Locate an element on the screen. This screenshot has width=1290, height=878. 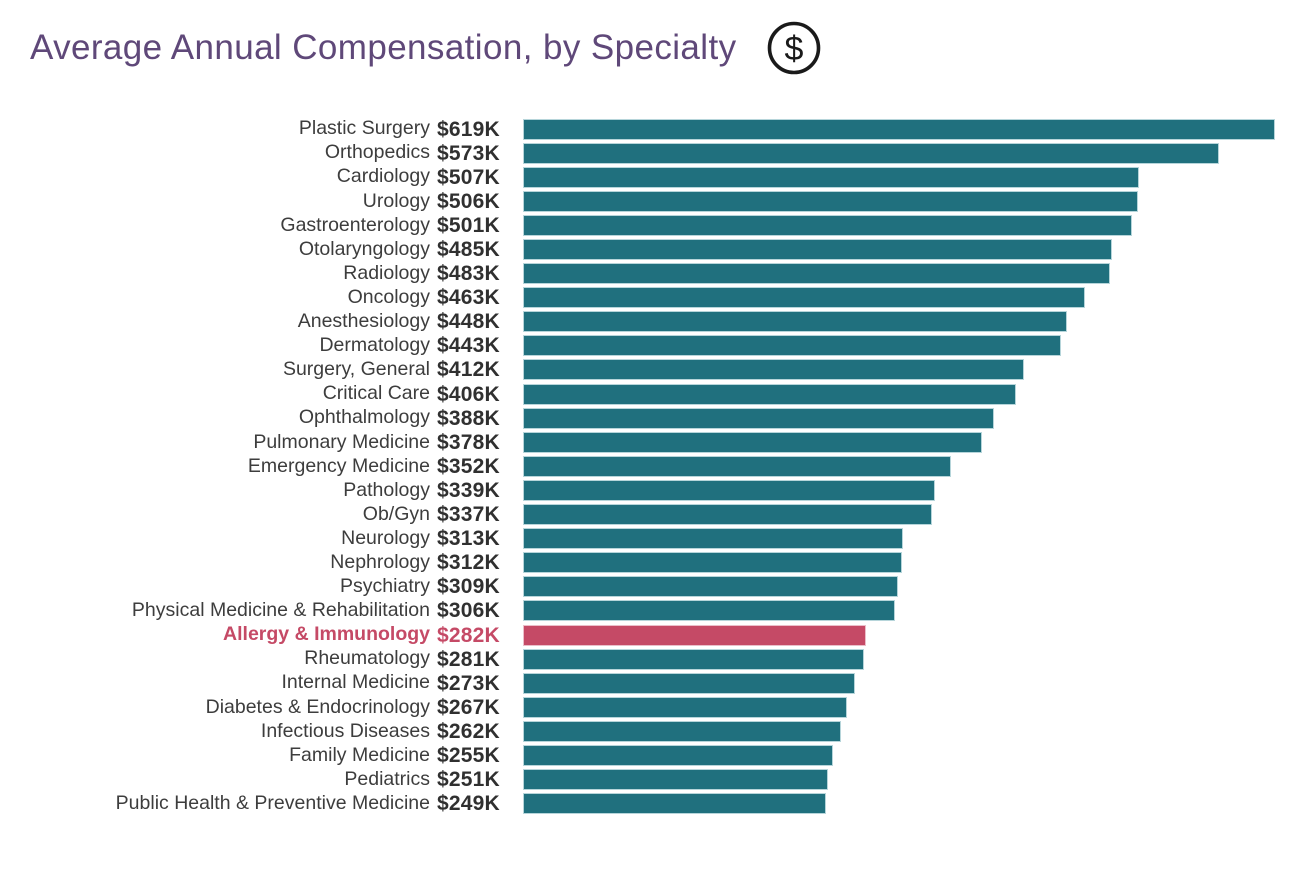
chart-row: Physical Medicine & Rehabilitation $306K is located at coordinates (645, 611).